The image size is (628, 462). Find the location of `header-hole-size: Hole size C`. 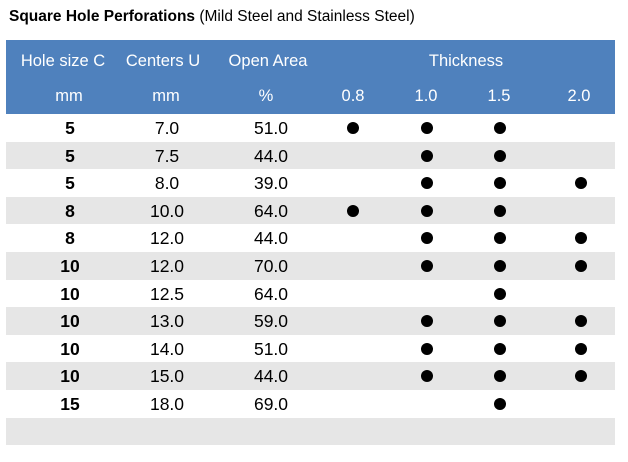

header-hole-size: Hole size C is located at coordinates (63, 61).